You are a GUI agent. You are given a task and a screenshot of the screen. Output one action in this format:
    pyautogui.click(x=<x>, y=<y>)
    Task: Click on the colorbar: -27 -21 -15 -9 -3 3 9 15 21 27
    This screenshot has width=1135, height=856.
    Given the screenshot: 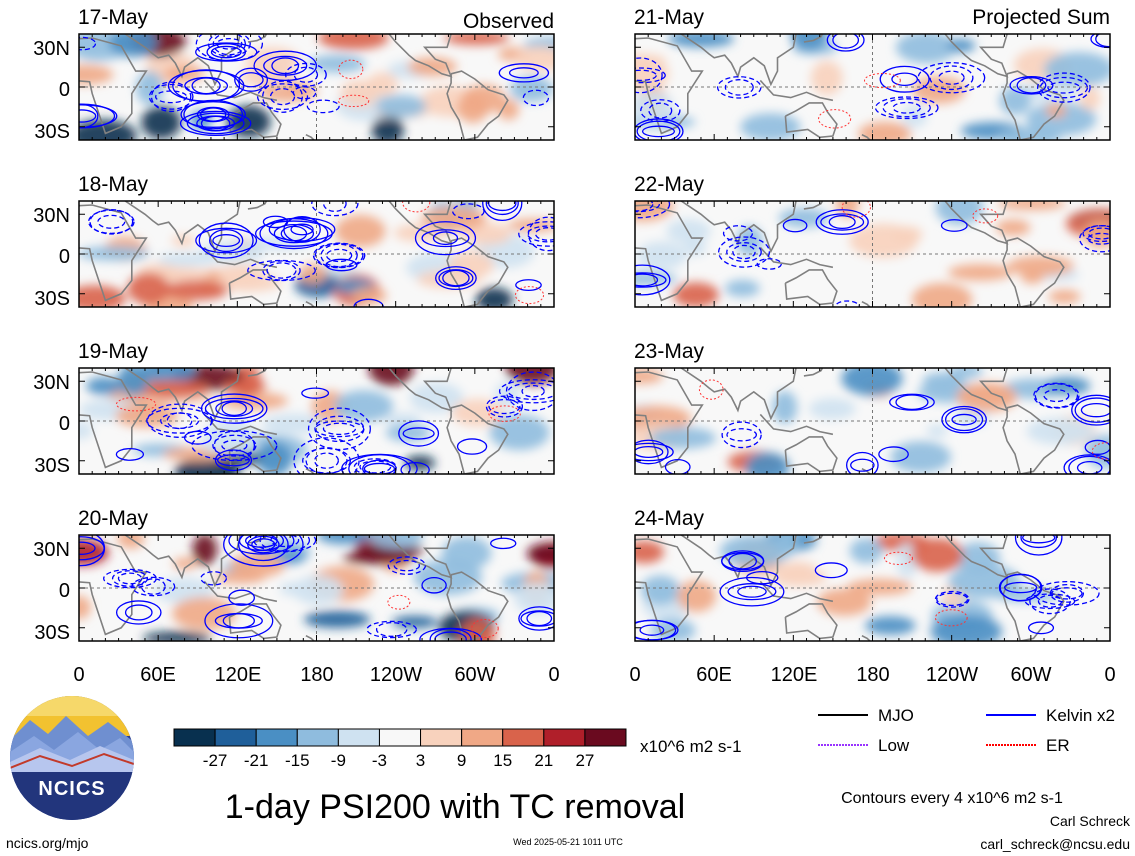 What is the action you would take?
    pyautogui.click(x=400, y=749)
    